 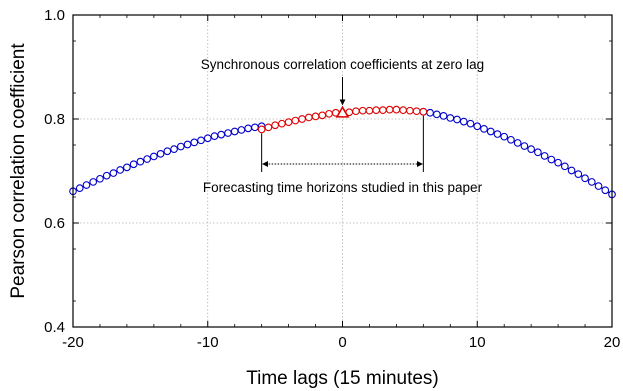 I want to click on y-tick-label: 0.8, so click(x=54, y=119).